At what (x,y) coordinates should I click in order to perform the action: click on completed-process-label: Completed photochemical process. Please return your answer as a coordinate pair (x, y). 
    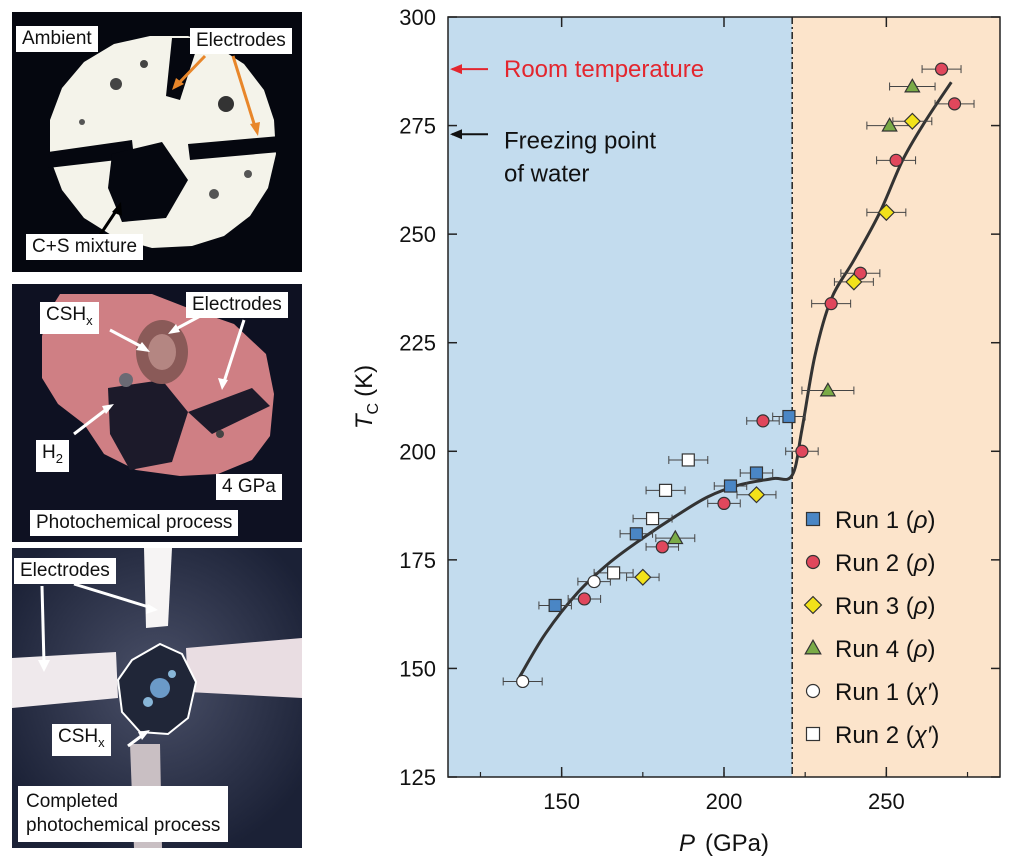
    Looking at the image, I should click on (123, 814).